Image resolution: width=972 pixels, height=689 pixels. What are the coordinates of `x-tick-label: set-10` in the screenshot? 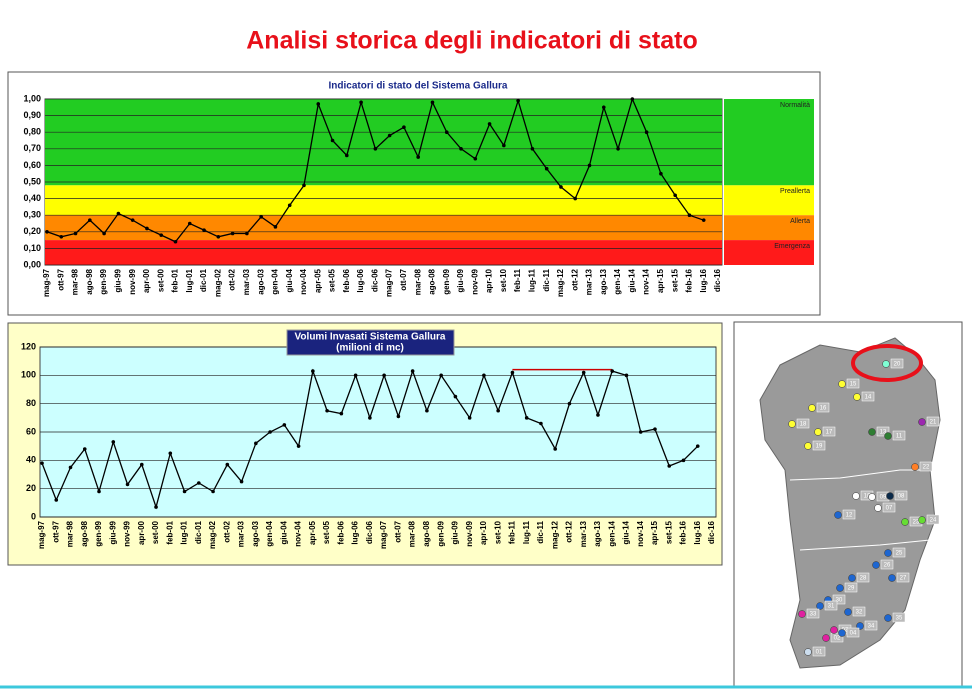 It's located at (497, 532).